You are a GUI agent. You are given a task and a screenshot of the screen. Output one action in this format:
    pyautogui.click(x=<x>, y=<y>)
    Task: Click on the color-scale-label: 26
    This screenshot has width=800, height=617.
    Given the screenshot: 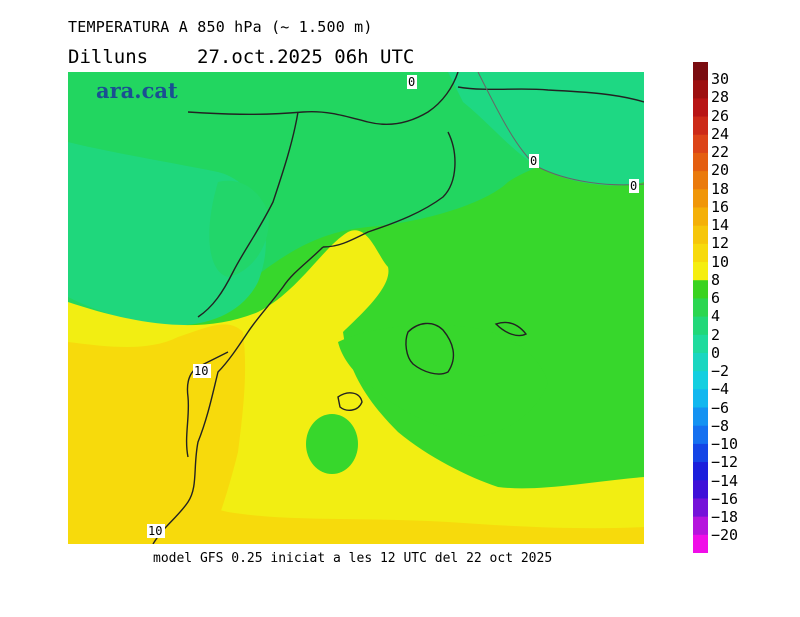 What is the action you would take?
    pyautogui.click(x=720, y=115)
    